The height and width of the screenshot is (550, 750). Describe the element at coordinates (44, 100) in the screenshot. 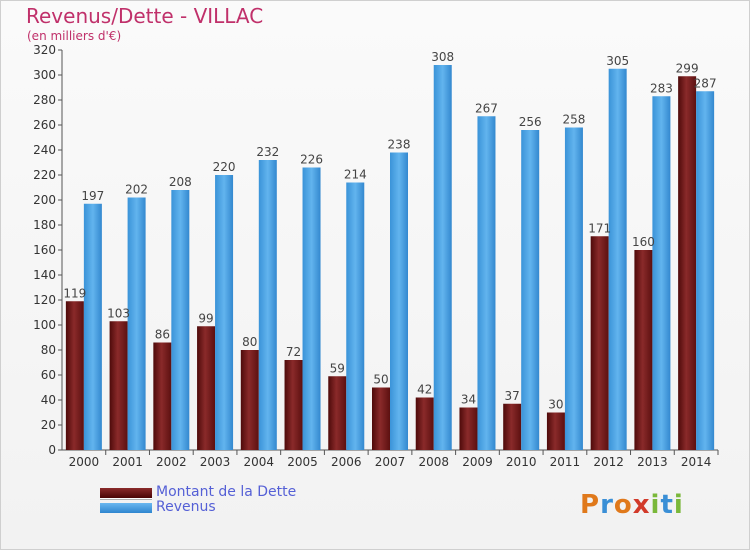

I see `y-tick-label: 280` at that location.